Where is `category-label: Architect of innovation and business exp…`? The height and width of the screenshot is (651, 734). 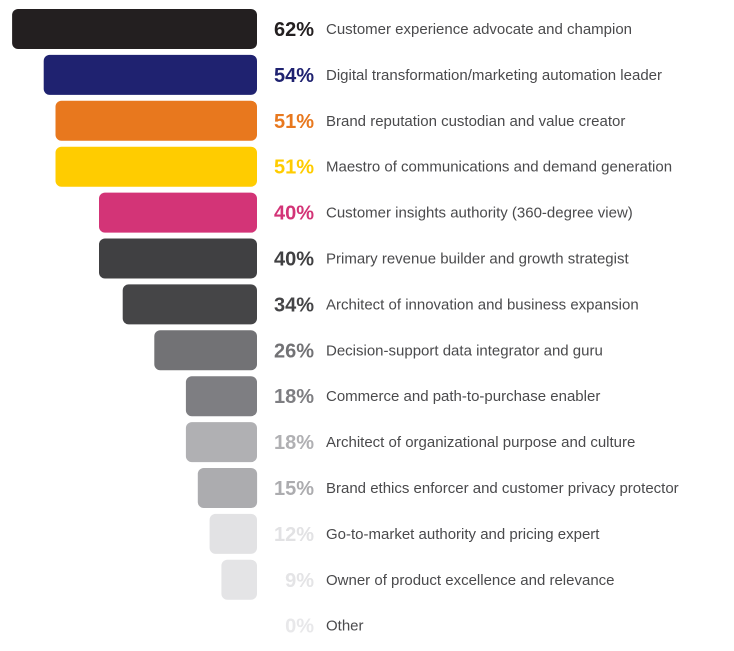 category-label: Architect of innovation and business exp… is located at coordinates (482, 304).